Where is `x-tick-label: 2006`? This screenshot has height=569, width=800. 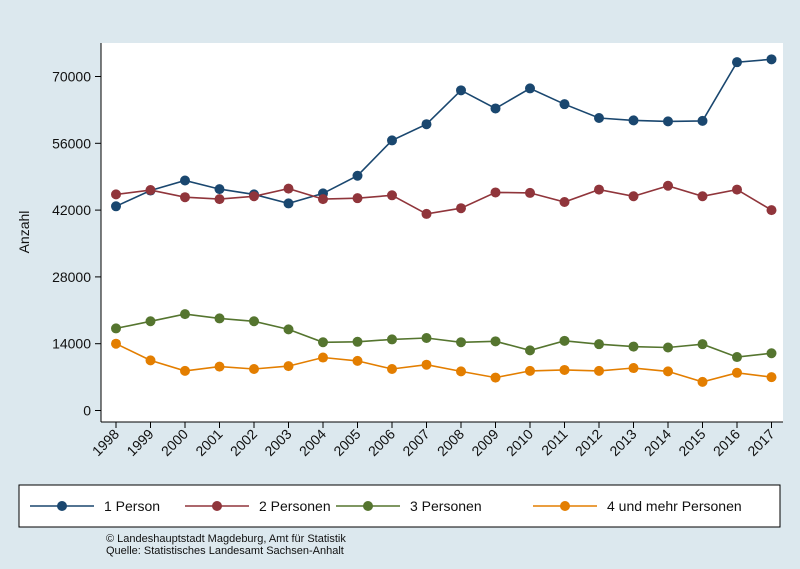
x-tick-label: 2006 is located at coordinates (381, 442).